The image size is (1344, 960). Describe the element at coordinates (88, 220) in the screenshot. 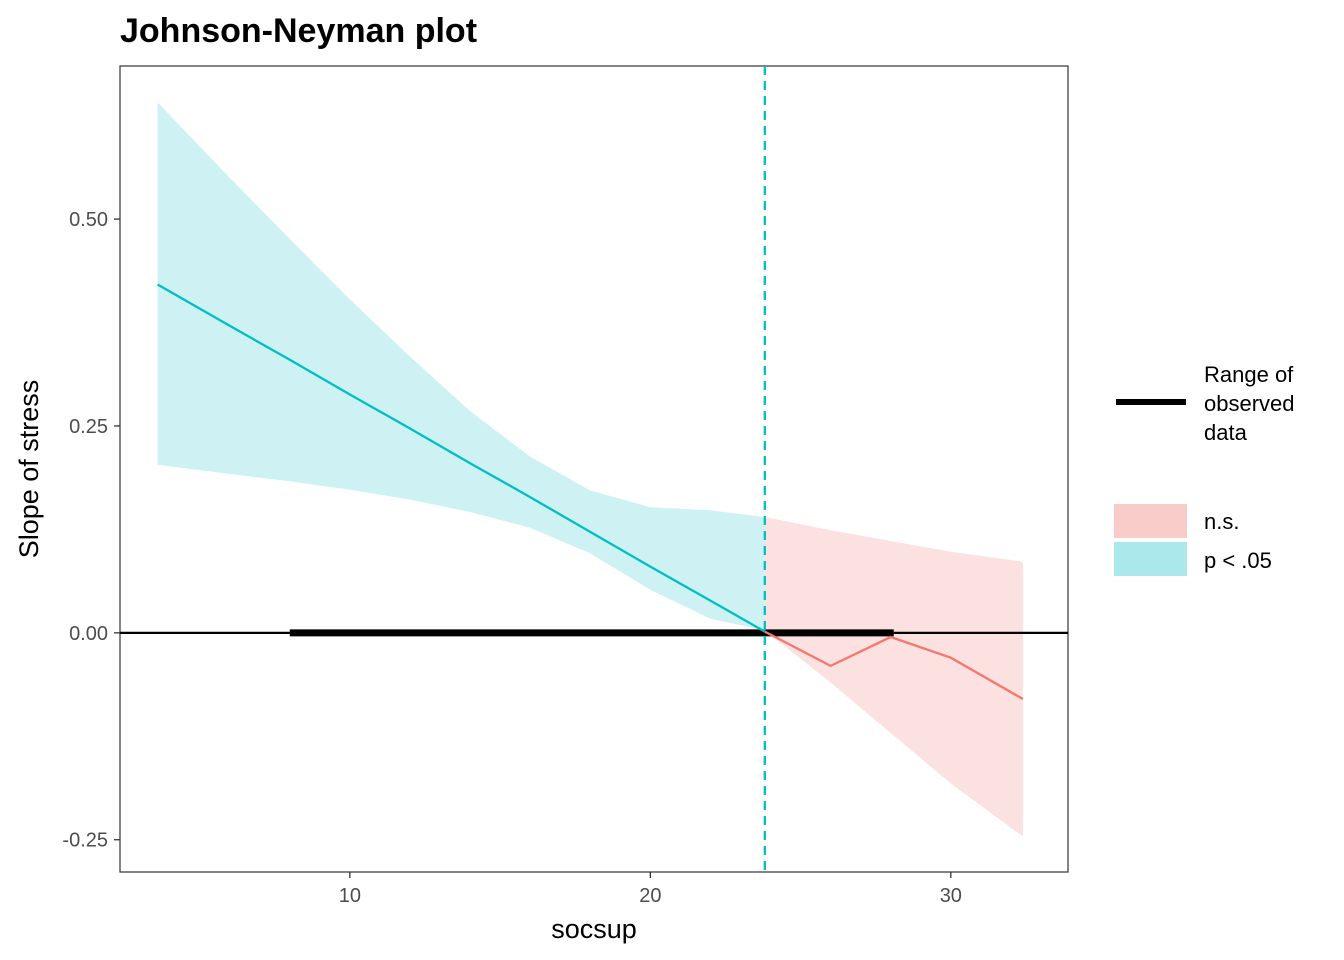

I see `y-tick-label: 0.50` at that location.